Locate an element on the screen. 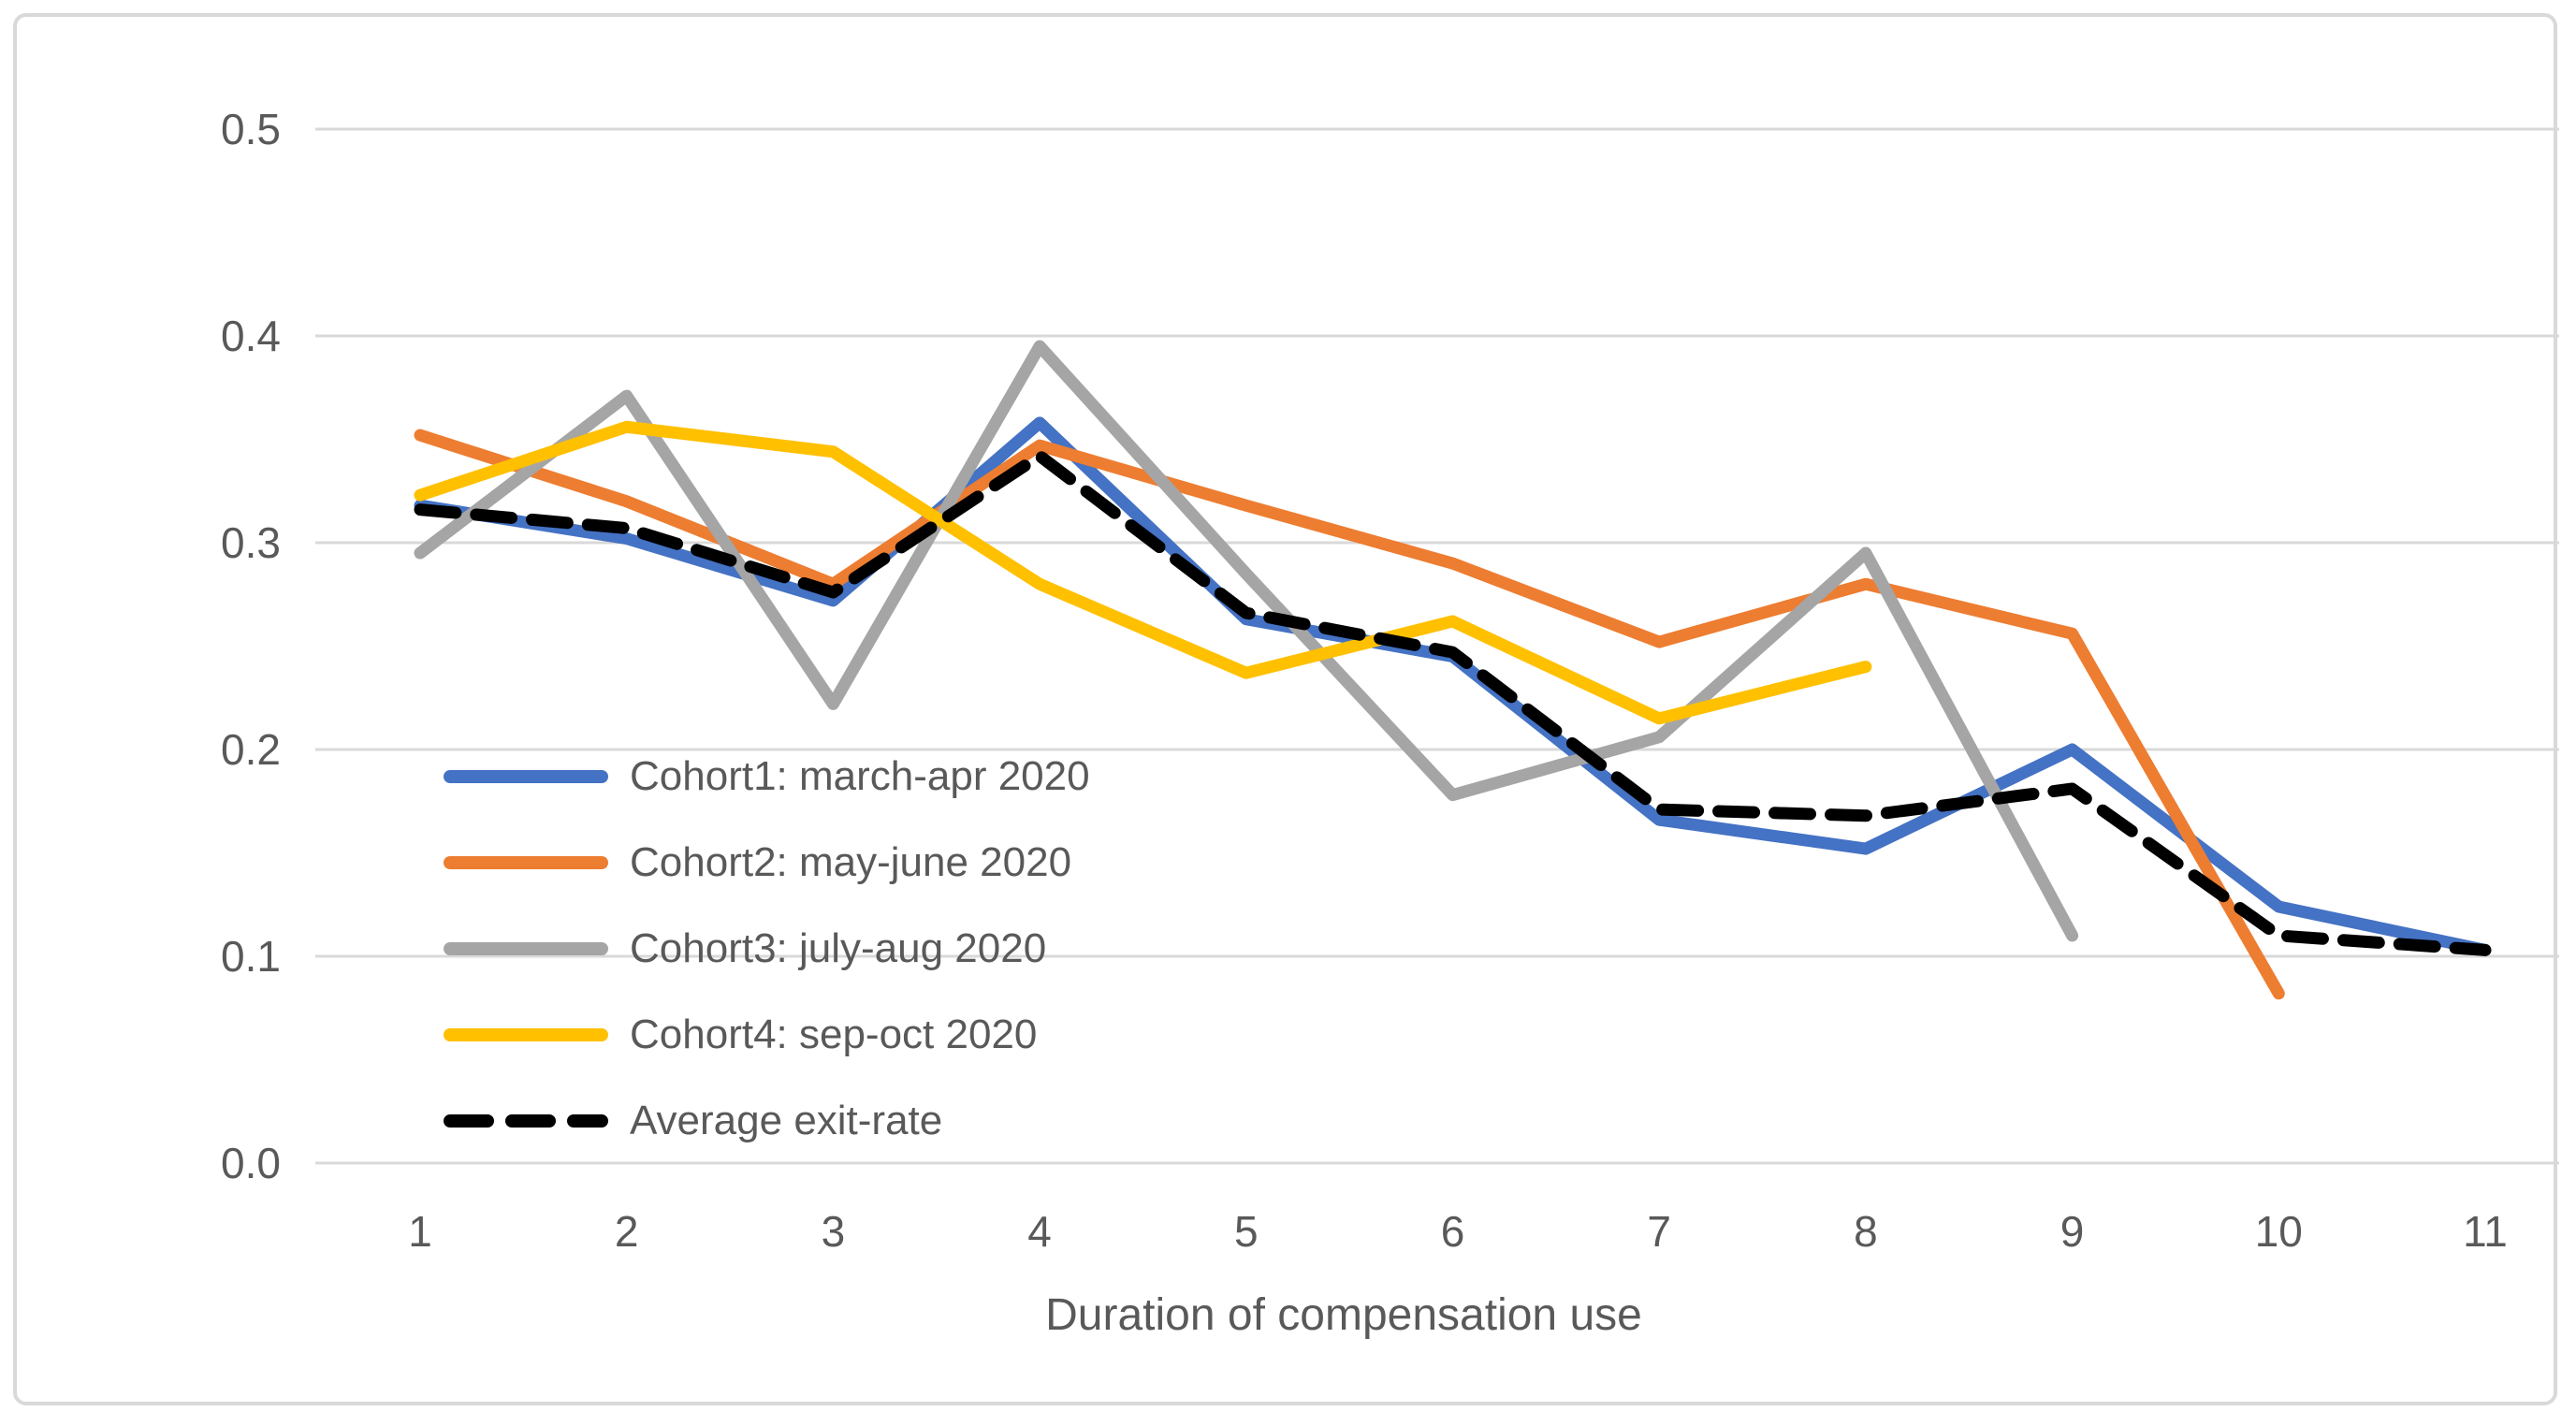 This screenshot has height=1426, width=2576. y-tick-label: 0.4 is located at coordinates (251, 336).